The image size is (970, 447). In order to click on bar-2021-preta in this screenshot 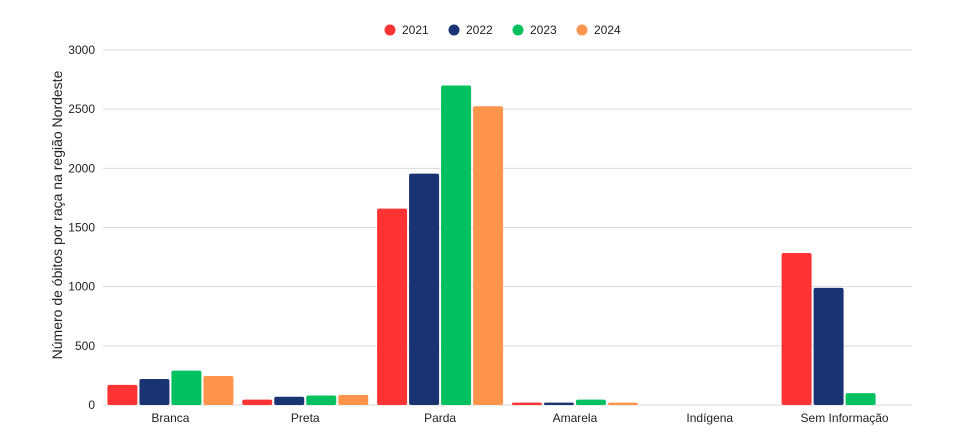, I will do `click(257, 402)`.